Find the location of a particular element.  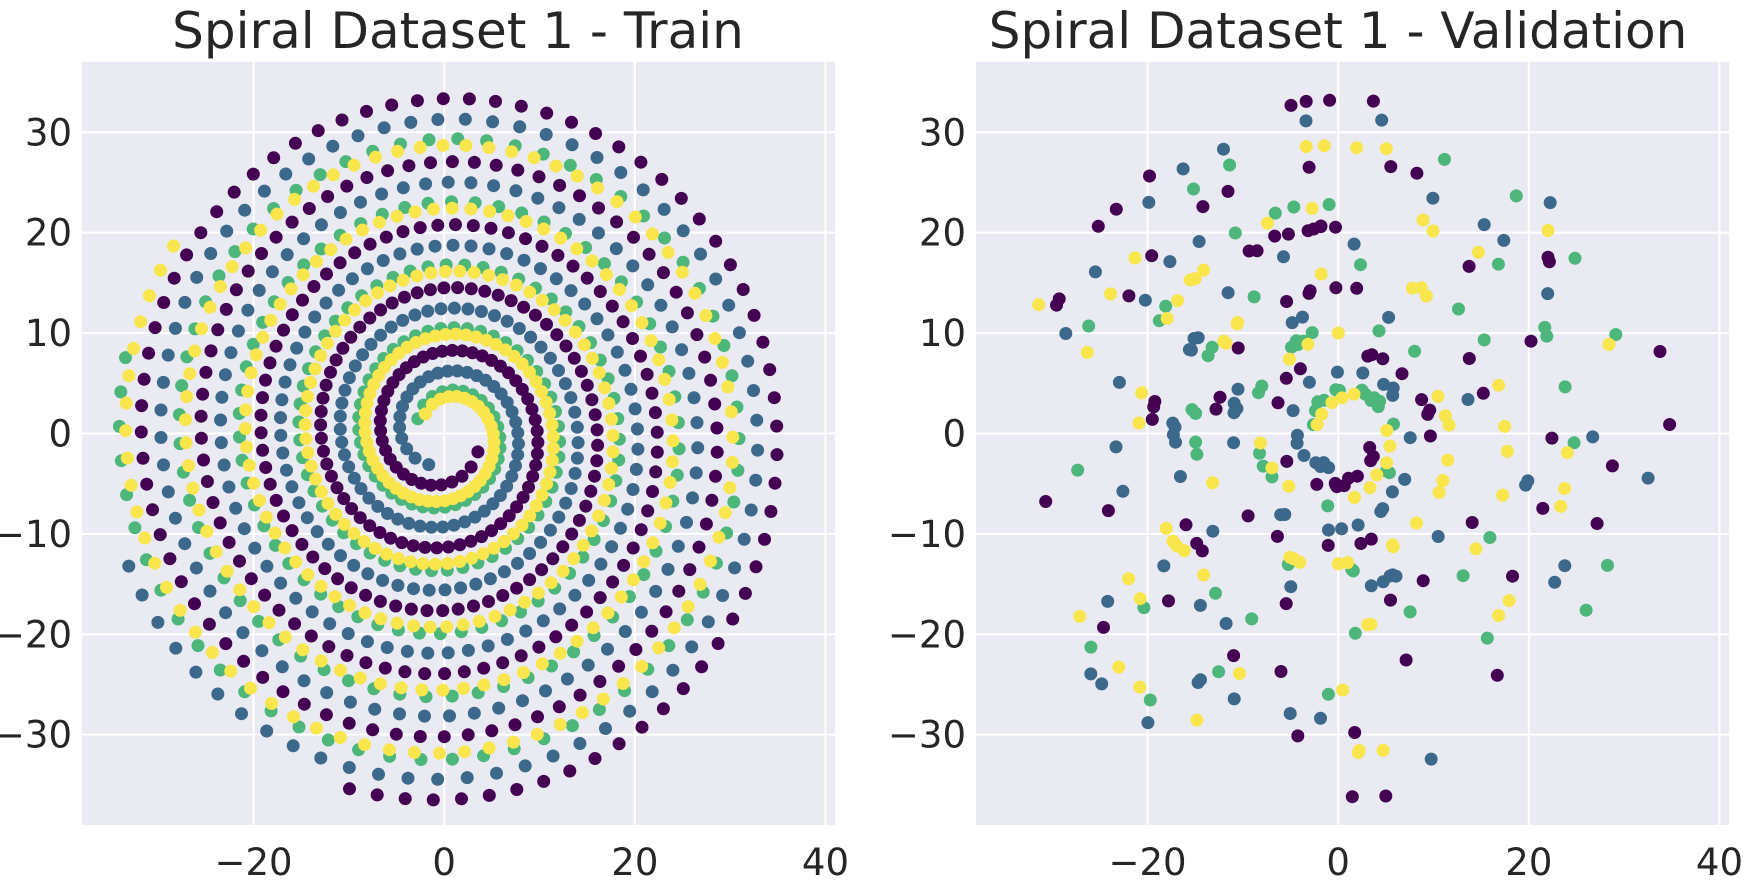

train-y-tick-label: 30 is located at coordinates (48, 132).